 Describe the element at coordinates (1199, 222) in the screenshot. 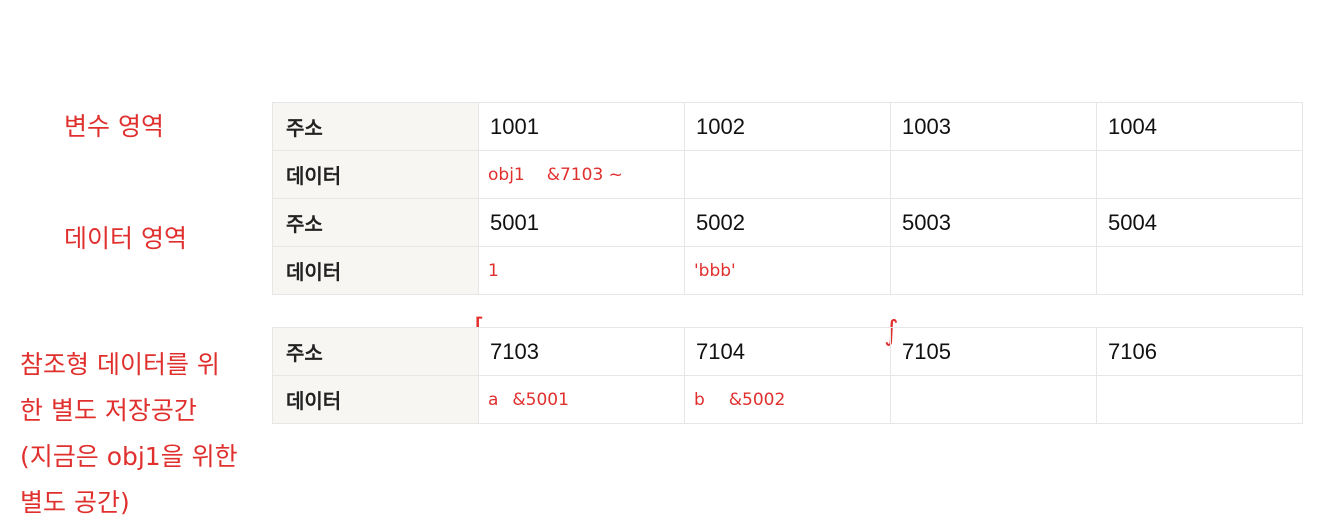

I see `address-cell: 5004` at that location.